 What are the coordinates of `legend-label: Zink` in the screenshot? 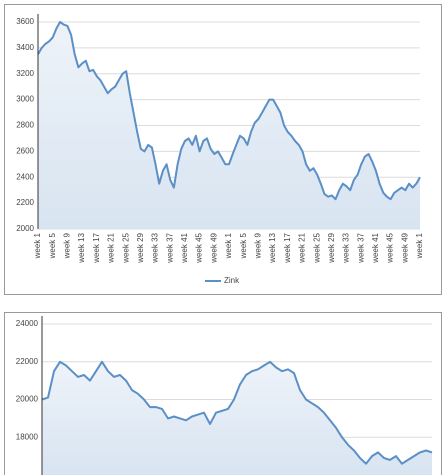 It's located at (232, 280).